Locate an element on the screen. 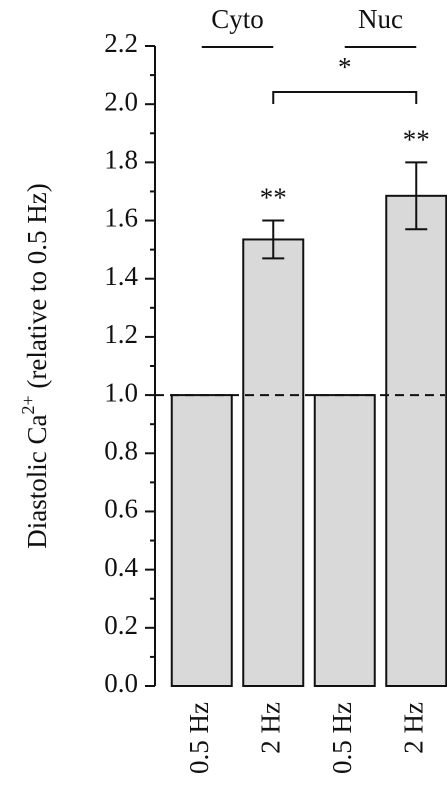 The width and height of the screenshot is (447, 787). y-tick-label: 2.2 is located at coordinates (121, 43).